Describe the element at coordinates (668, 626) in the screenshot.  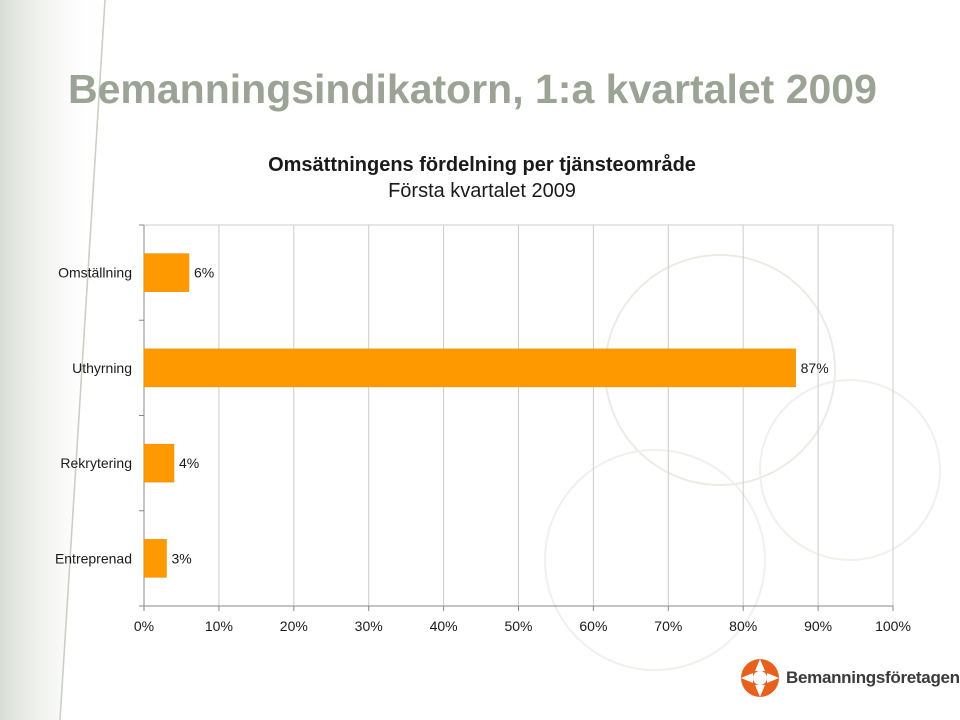
I see `x-tick-label: 70%` at that location.